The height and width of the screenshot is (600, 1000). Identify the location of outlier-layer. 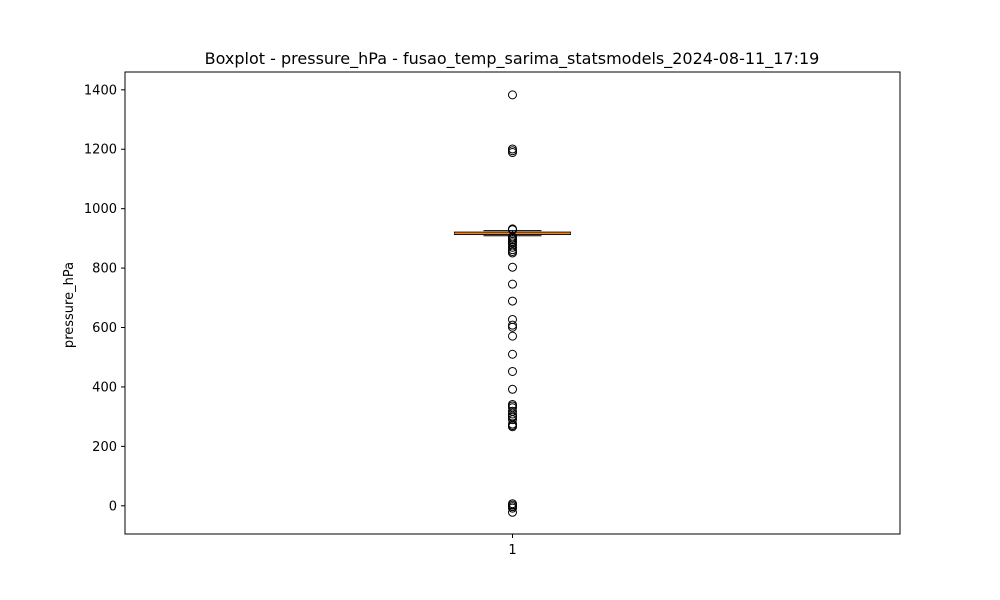
(512, 303).